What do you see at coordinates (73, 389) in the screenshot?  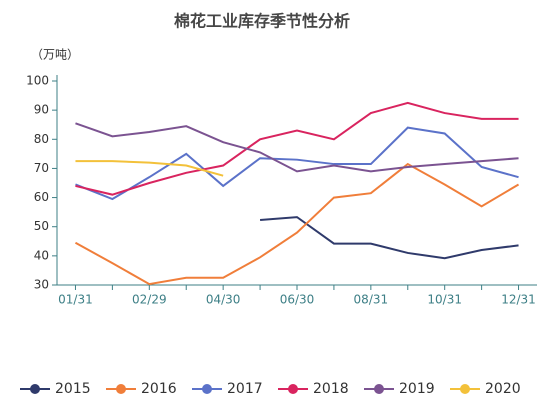 I see `legend-label: 2015` at bounding box center [73, 389].